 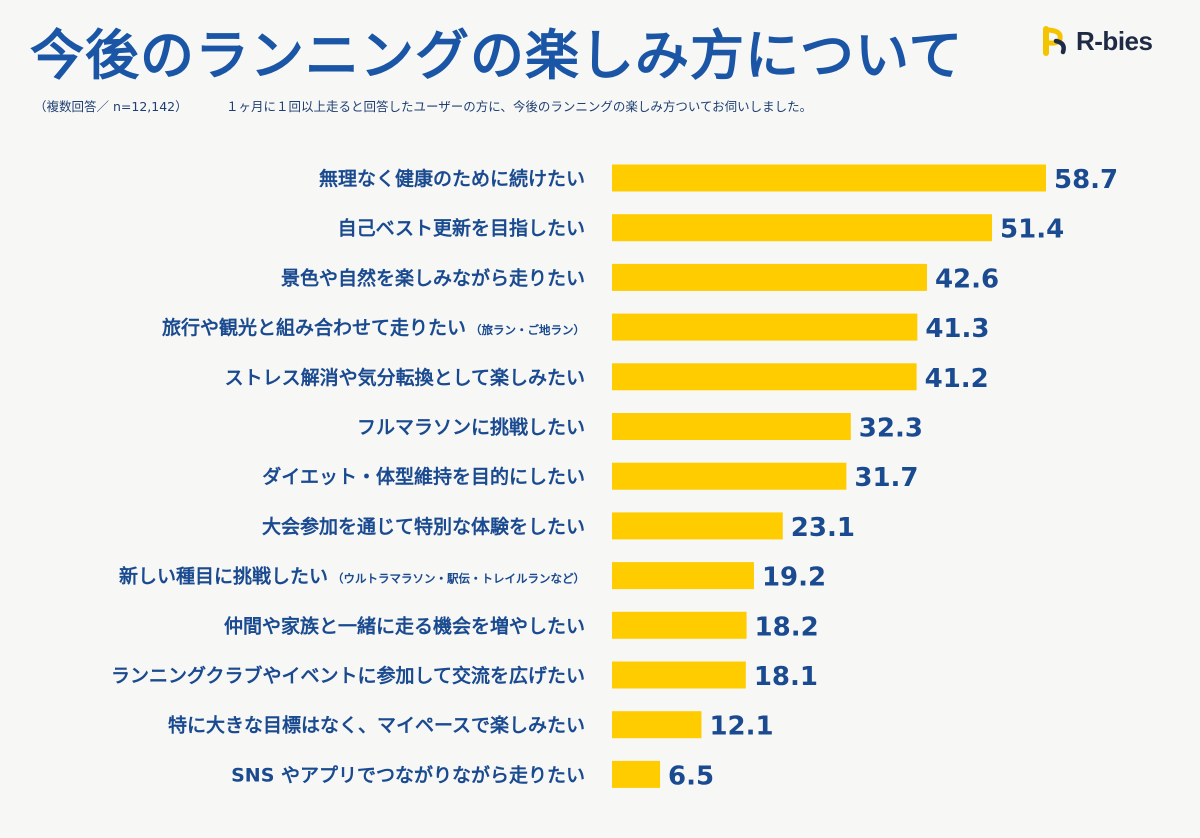 What do you see at coordinates (111, 106) in the screenshot?
I see `sample-note: （複数回答／ n=12,142）` at bounding box center [111, 106].